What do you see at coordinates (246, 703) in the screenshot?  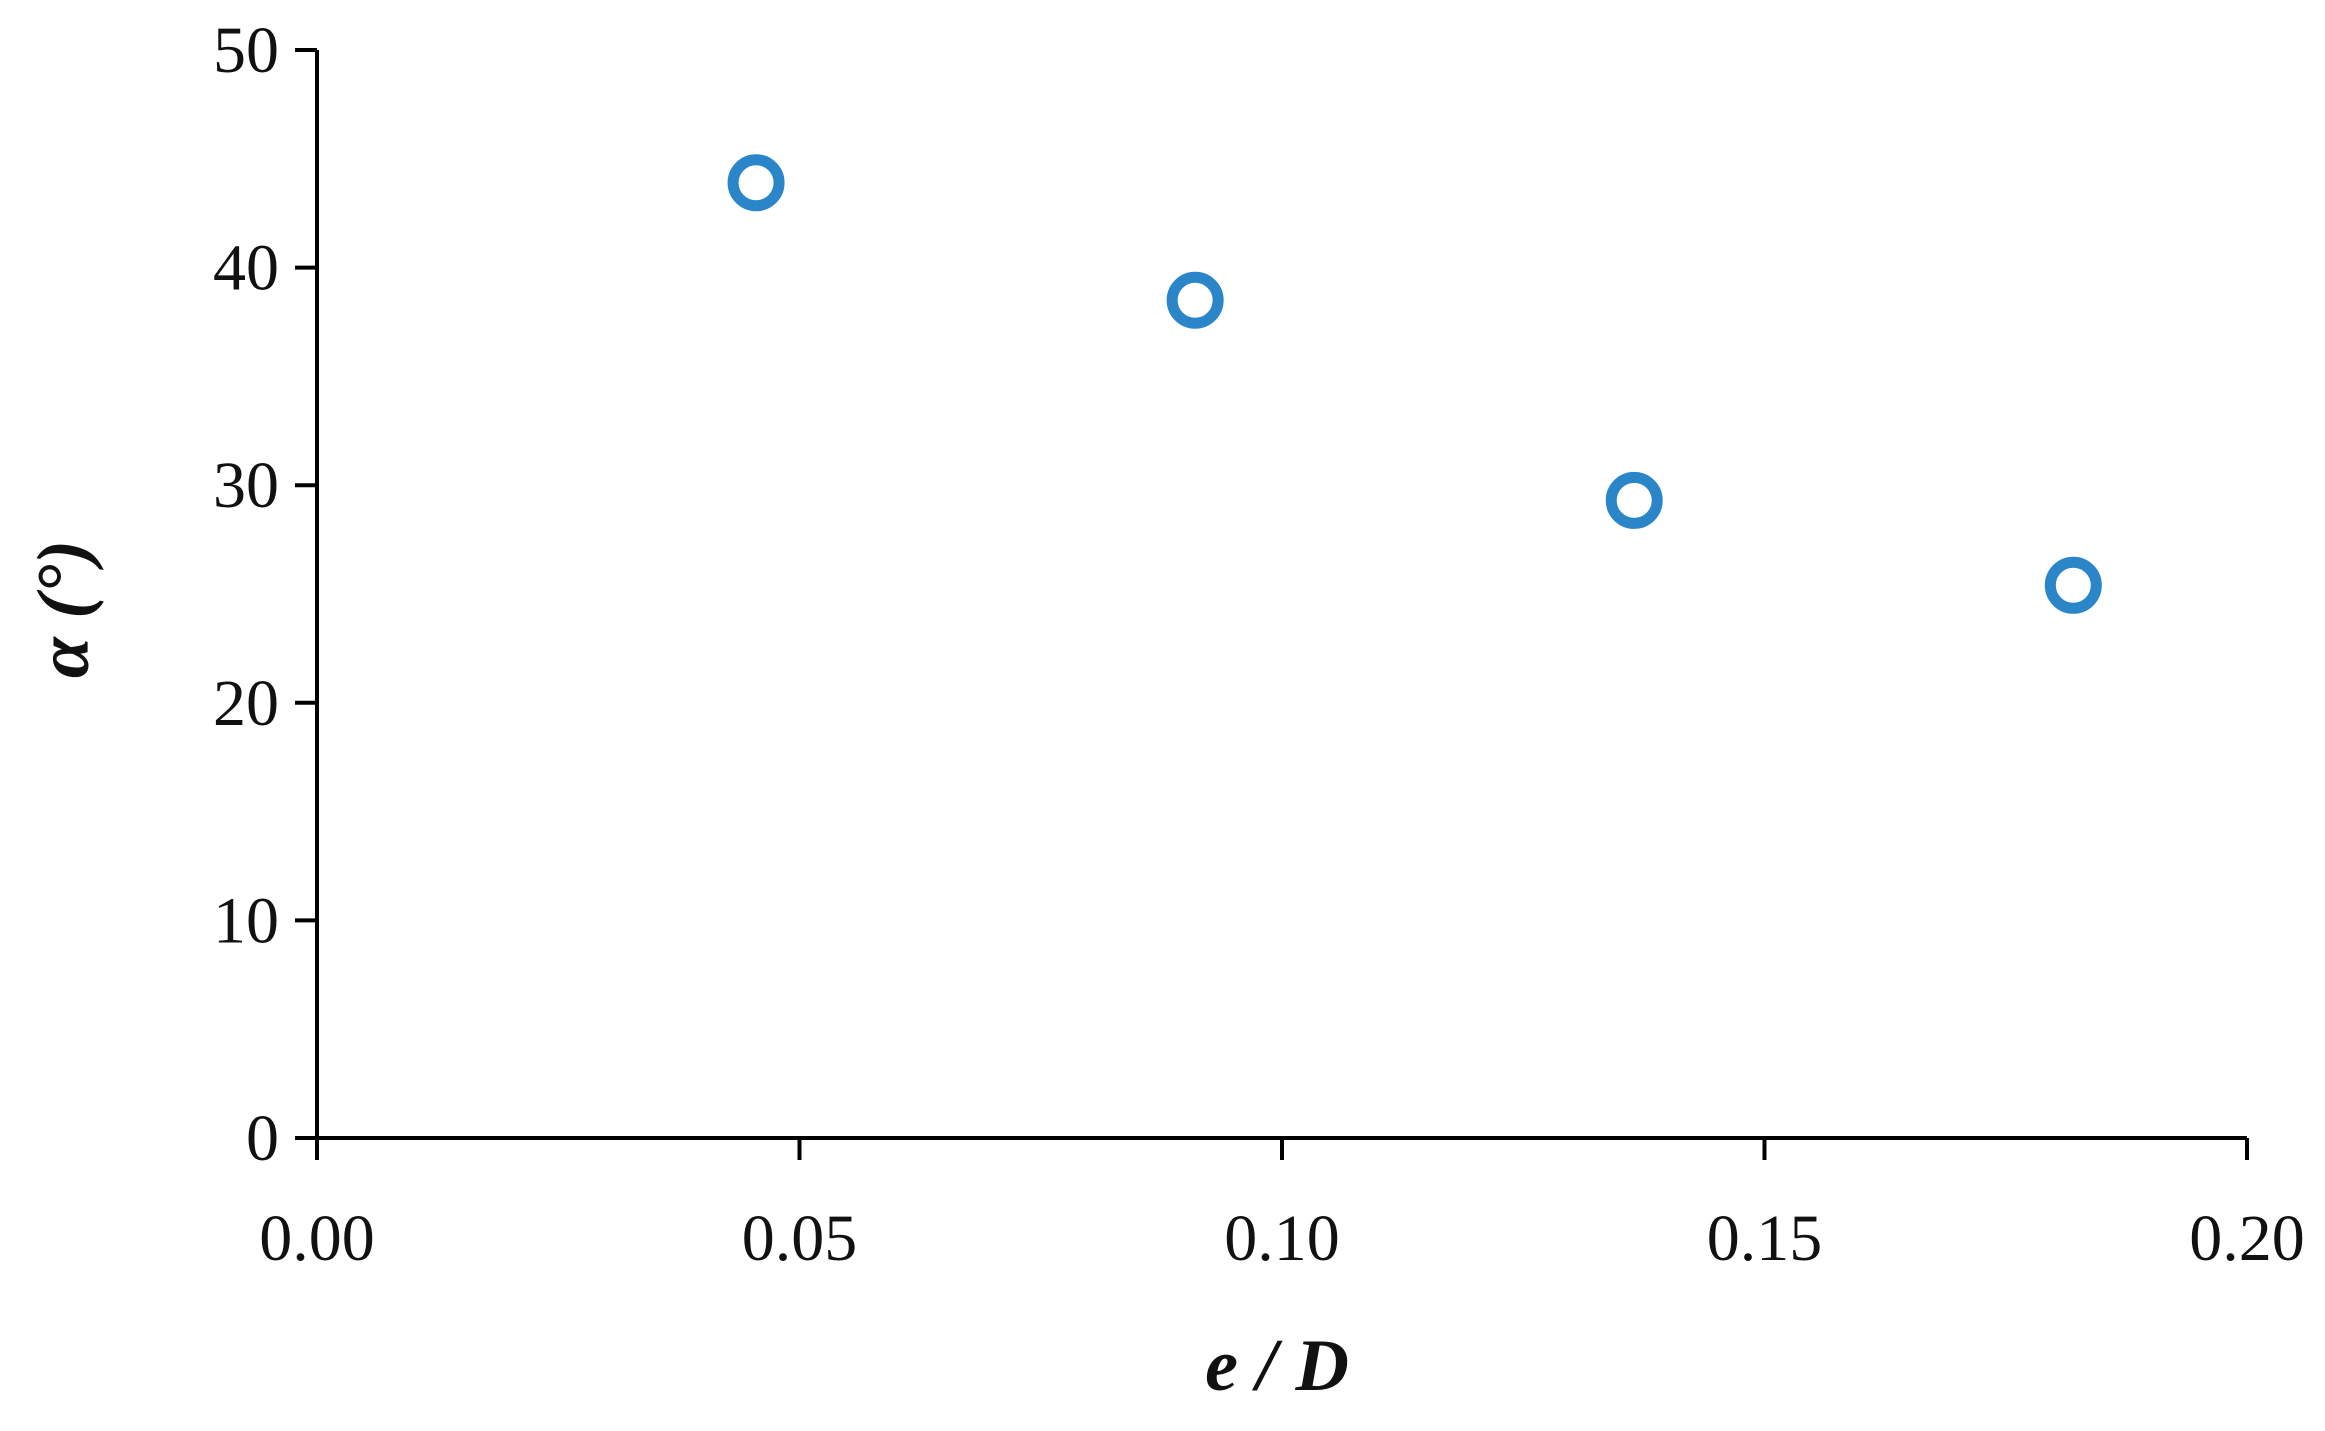 I see `y-tick-label: 20` at bounding box center [246, 703].